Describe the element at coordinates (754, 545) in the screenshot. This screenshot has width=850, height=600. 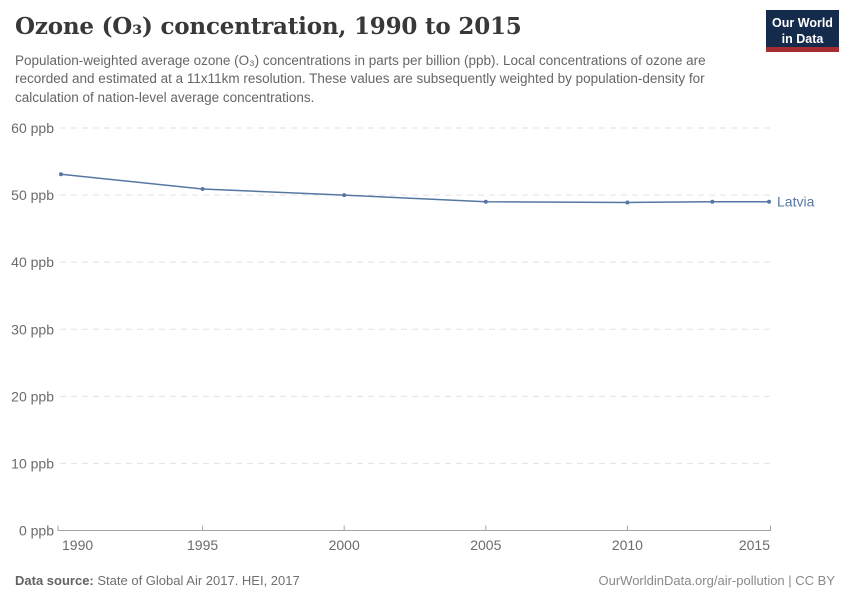
I see `x-tick-label: 2015` at that location.